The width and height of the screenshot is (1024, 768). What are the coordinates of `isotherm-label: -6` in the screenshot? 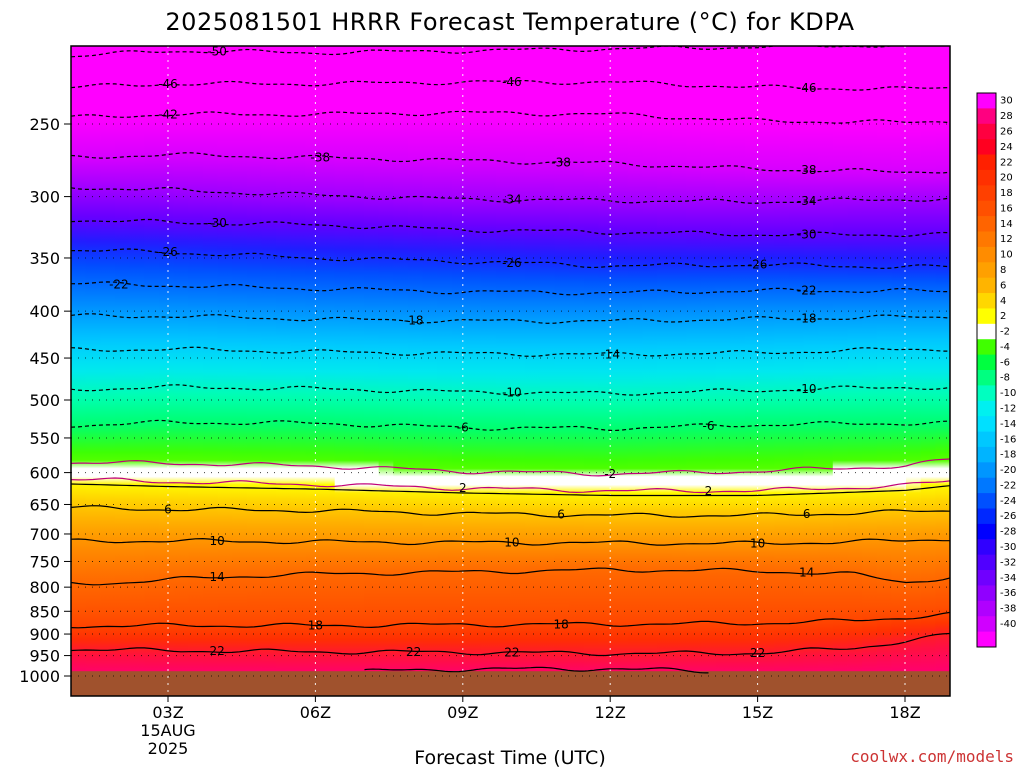 It's located at (709, 426).